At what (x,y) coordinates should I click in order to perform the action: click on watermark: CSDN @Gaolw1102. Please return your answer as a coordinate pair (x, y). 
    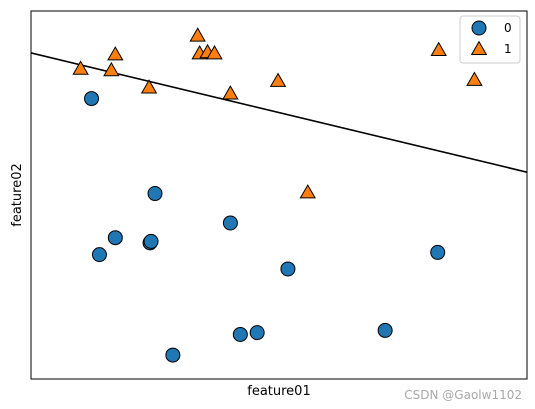
    Looking at the image, I should click on (463, 395).